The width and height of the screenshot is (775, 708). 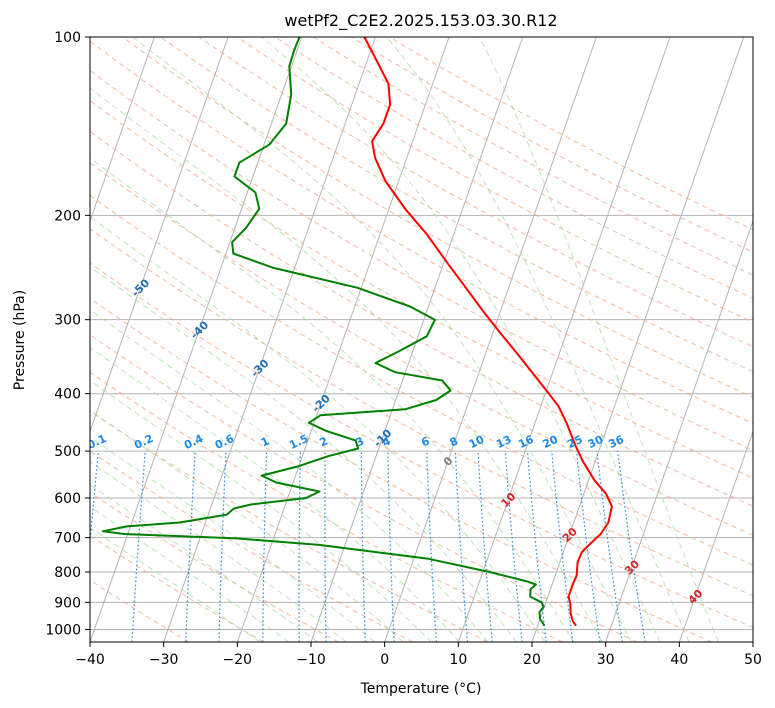 I want to click on mixing-ratio-label: 6, so click(x=425, y=441).